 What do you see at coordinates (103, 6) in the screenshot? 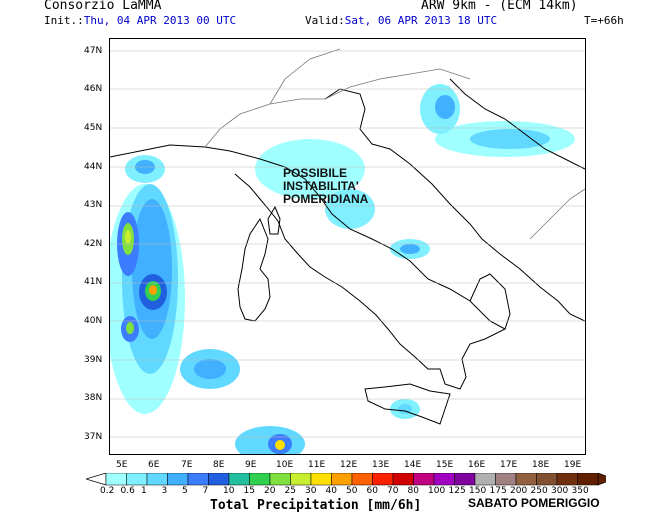
I see `org-title: Consorzio LaMMA` at bounding box center [103, 6].